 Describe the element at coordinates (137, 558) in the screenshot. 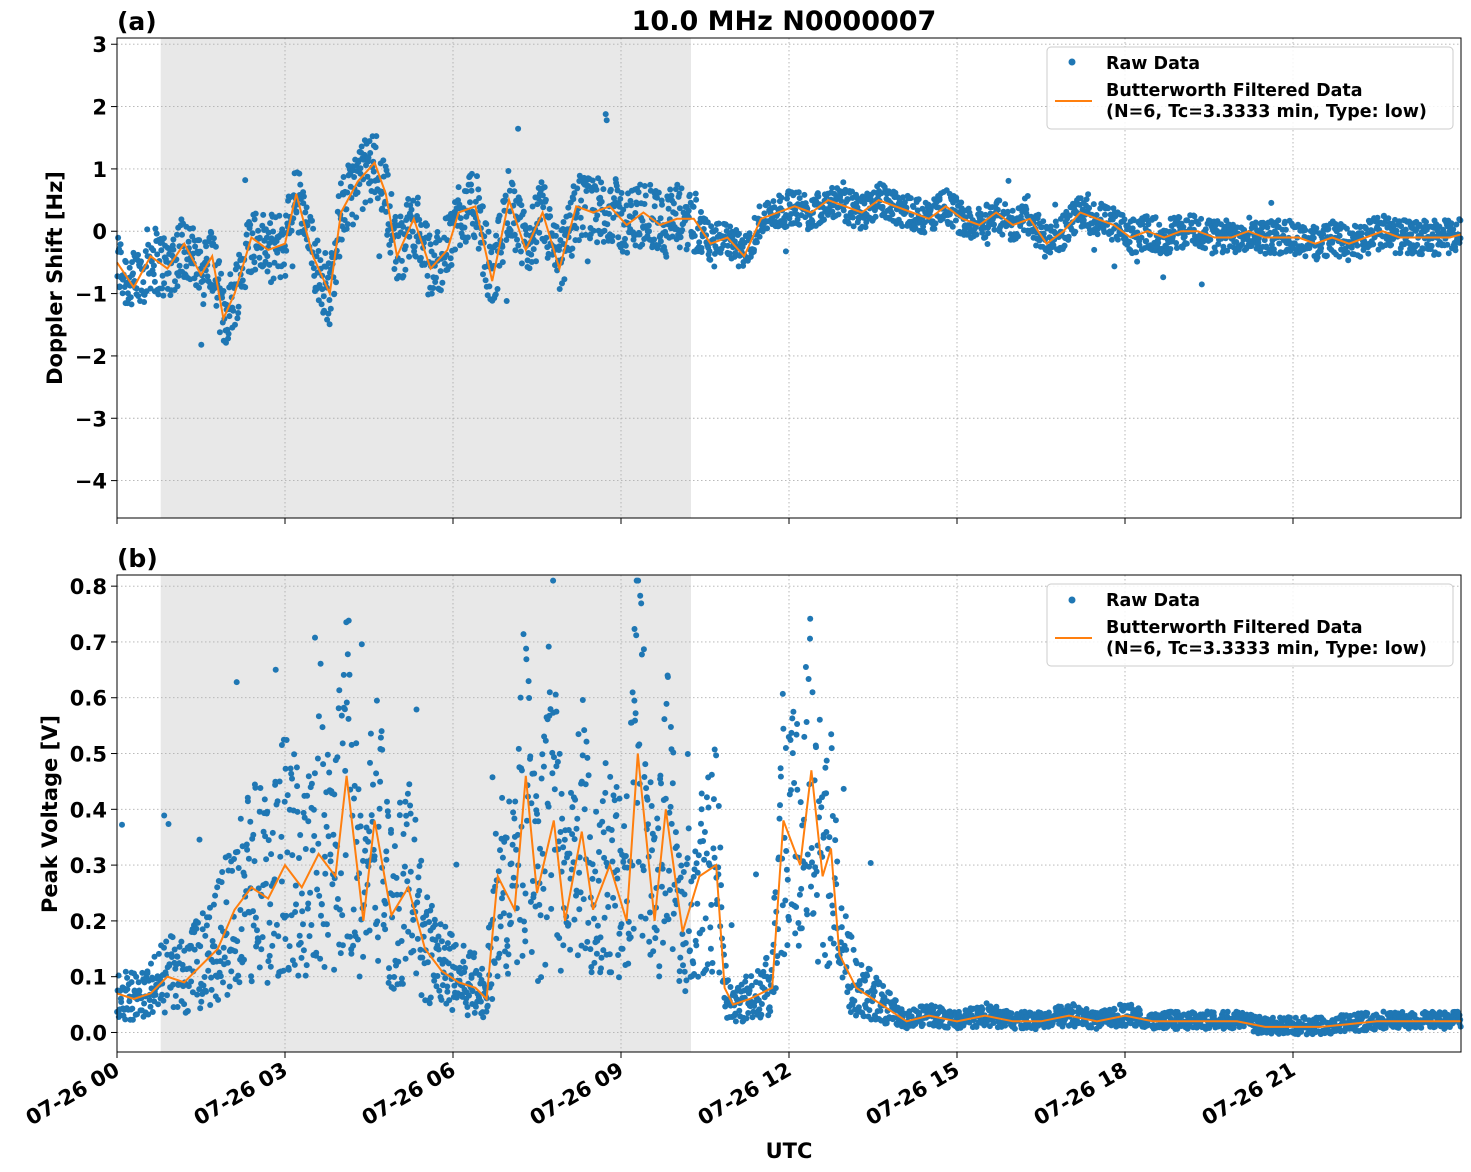

I see `panel-b-label: (b)` at that location.